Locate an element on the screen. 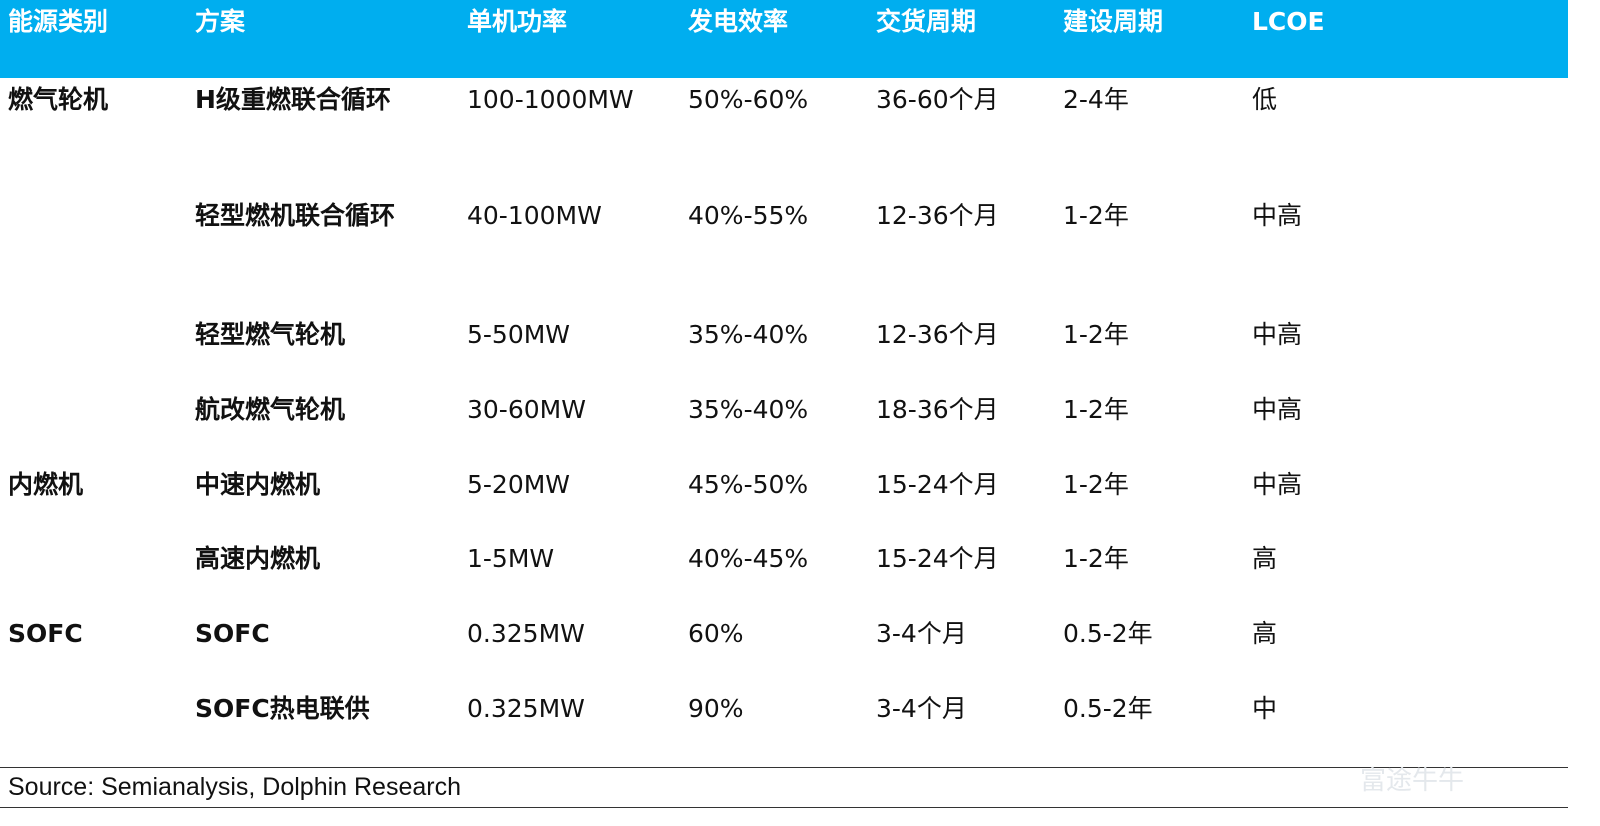 This screenshot has width=1600, height=826. table-cell: 低 is located at coordinates (1265, 99).